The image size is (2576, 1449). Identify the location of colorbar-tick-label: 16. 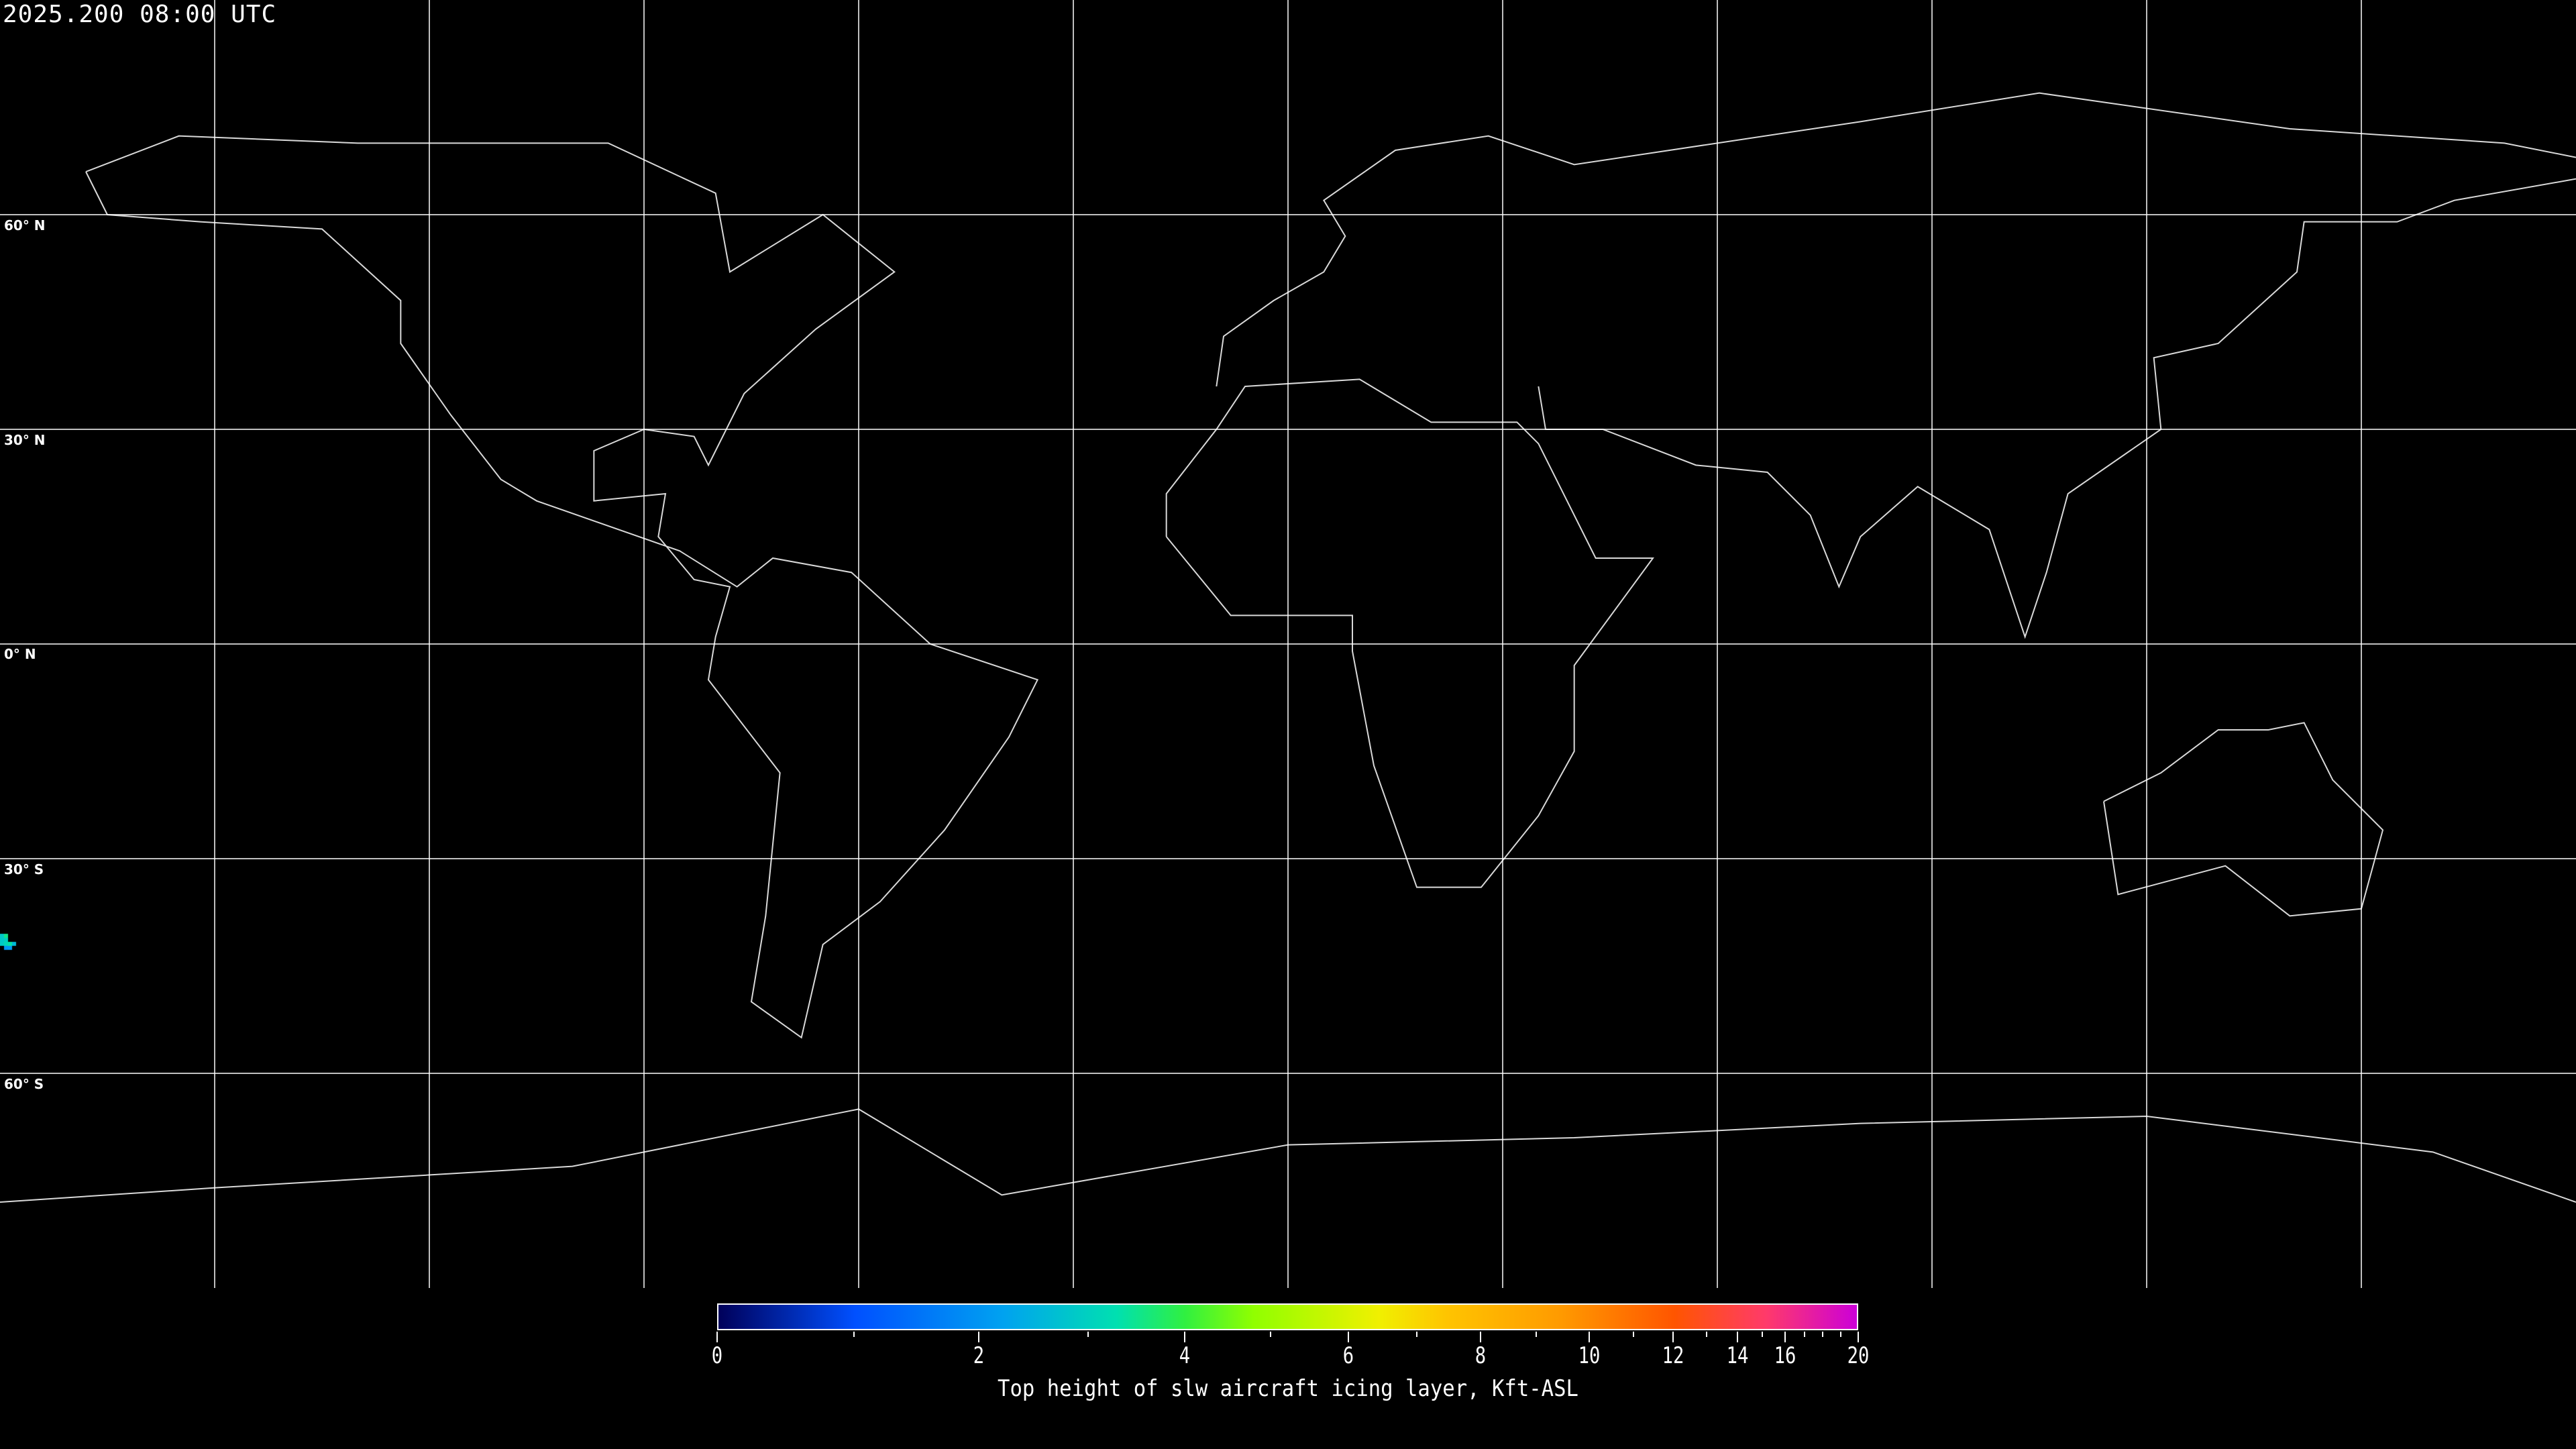
(1785, 1355).